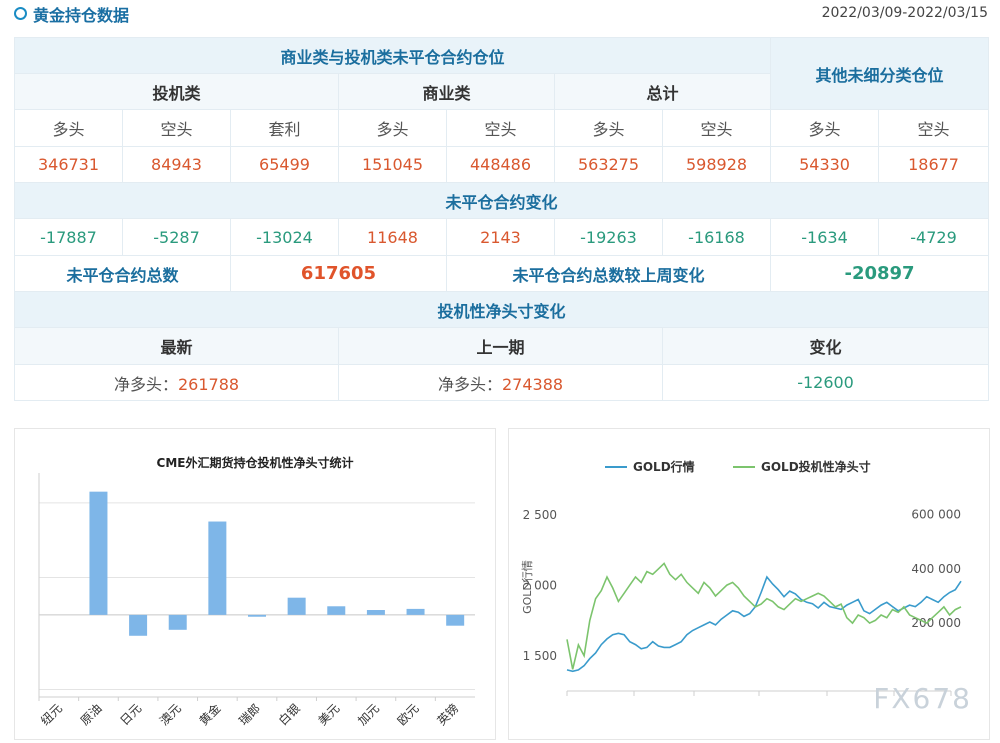 The height and width of the screenshot is (743, 1000). What do you see at coordinates (91, 714) in the screenshot?
I see `x-tick-label: 原油` at bounding box center [91, 714].